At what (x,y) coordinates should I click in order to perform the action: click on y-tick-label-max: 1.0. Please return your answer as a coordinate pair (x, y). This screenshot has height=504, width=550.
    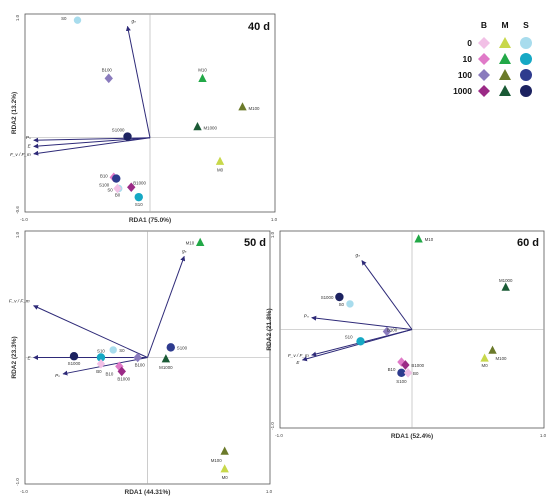
    Looking at the image, I should click on (17, 234).